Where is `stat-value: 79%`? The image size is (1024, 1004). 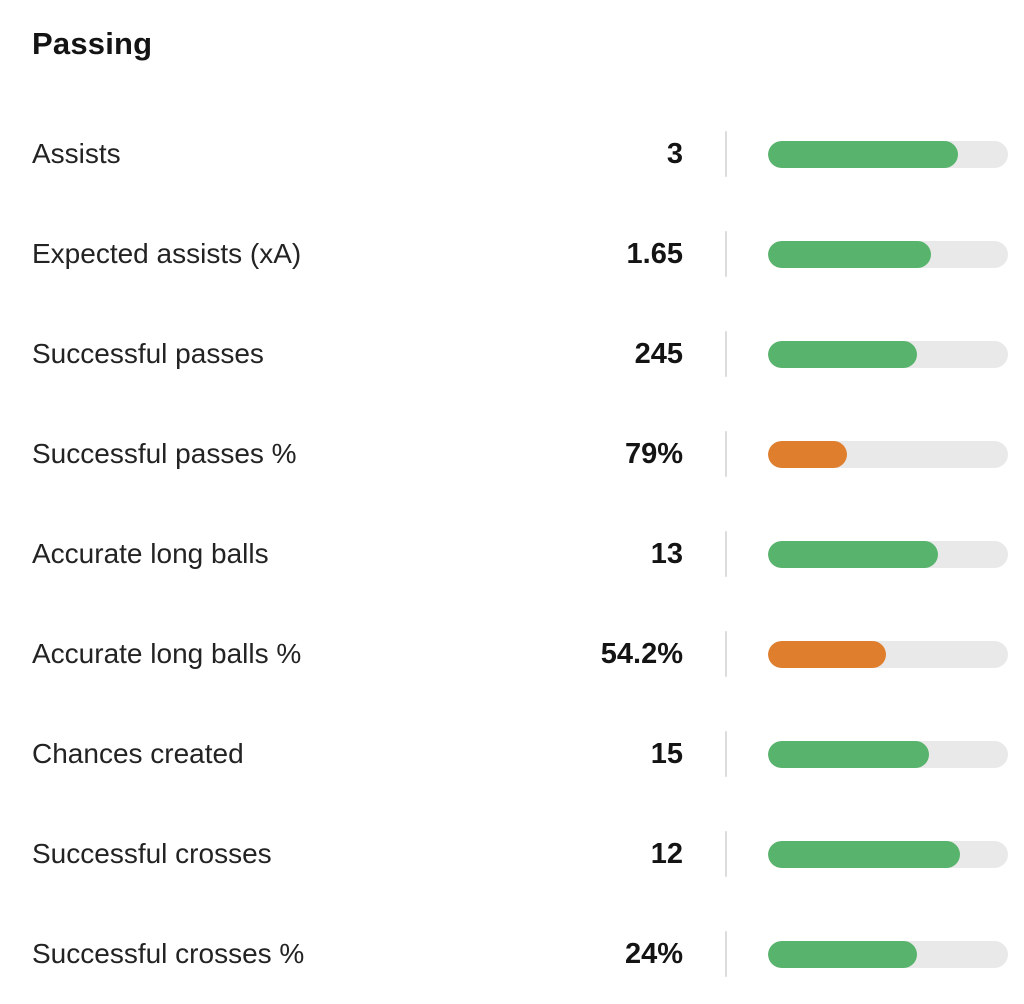
stat-value: 79% is located at coordinates (653, 453).